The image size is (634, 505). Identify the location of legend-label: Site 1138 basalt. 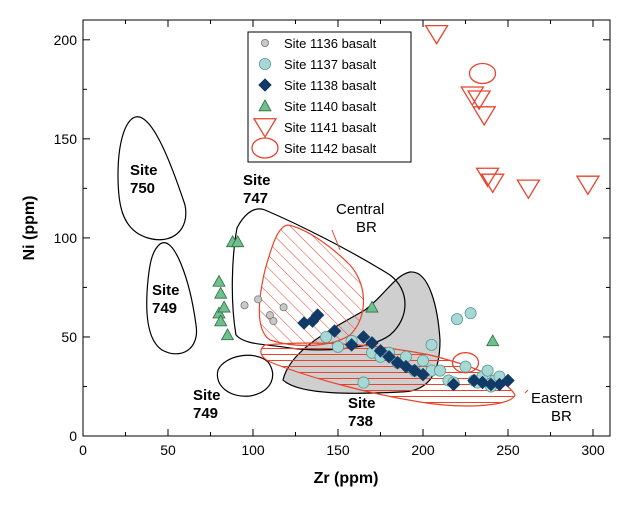
(330, 85).